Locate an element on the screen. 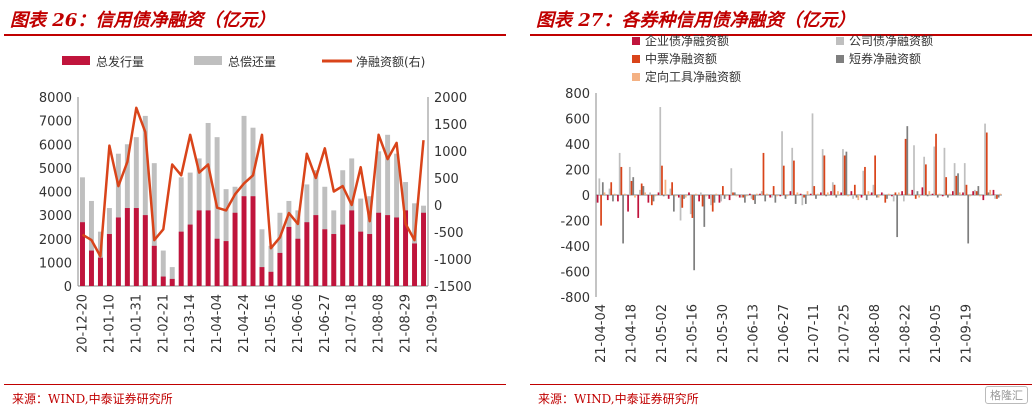 Image resolution: width=1036 pixels, height=411 pixels. left-x-tick-label: 21-05-16 is located at coordinates (271, 323).